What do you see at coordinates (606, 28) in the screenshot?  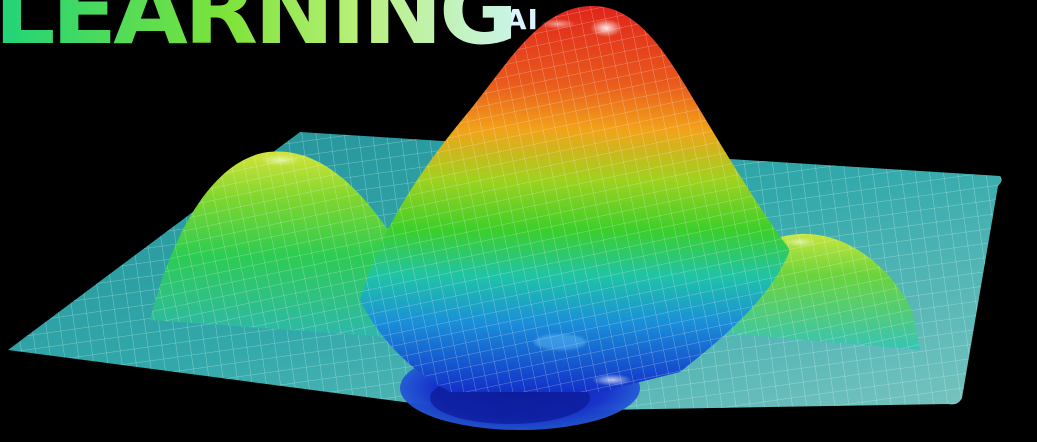 I see `peak-highlight` at bounding box center [606, 28].